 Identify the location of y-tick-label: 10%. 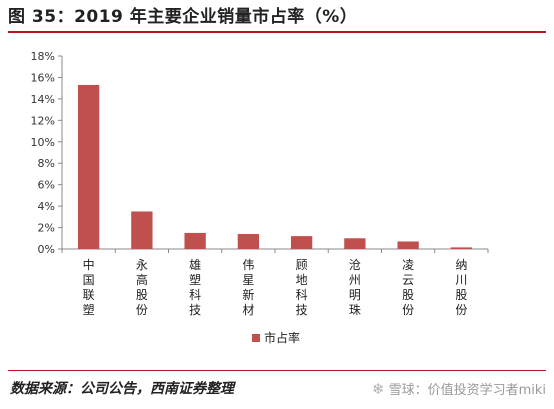
(43, 142).